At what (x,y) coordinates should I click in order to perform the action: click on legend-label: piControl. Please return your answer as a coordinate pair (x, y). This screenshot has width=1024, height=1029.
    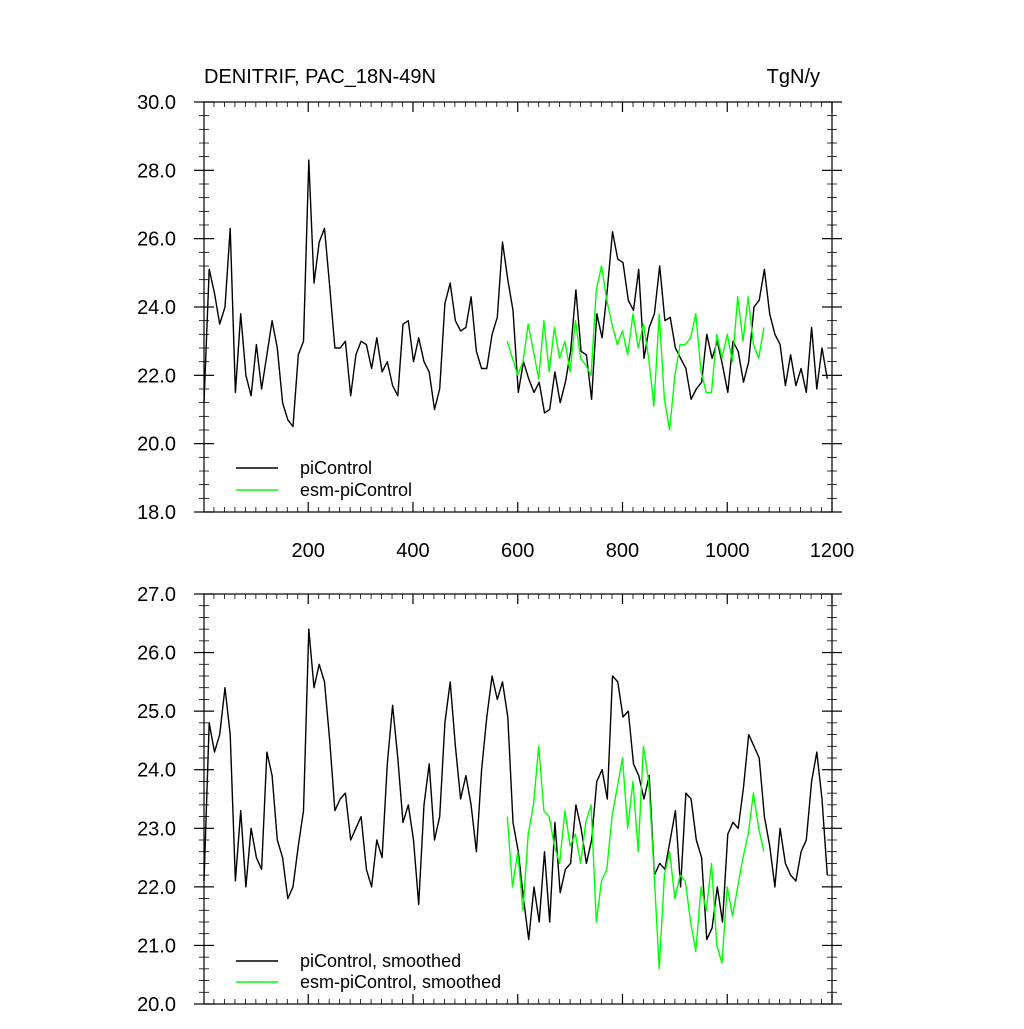
    Looking at the image, I should click on (336, 468).